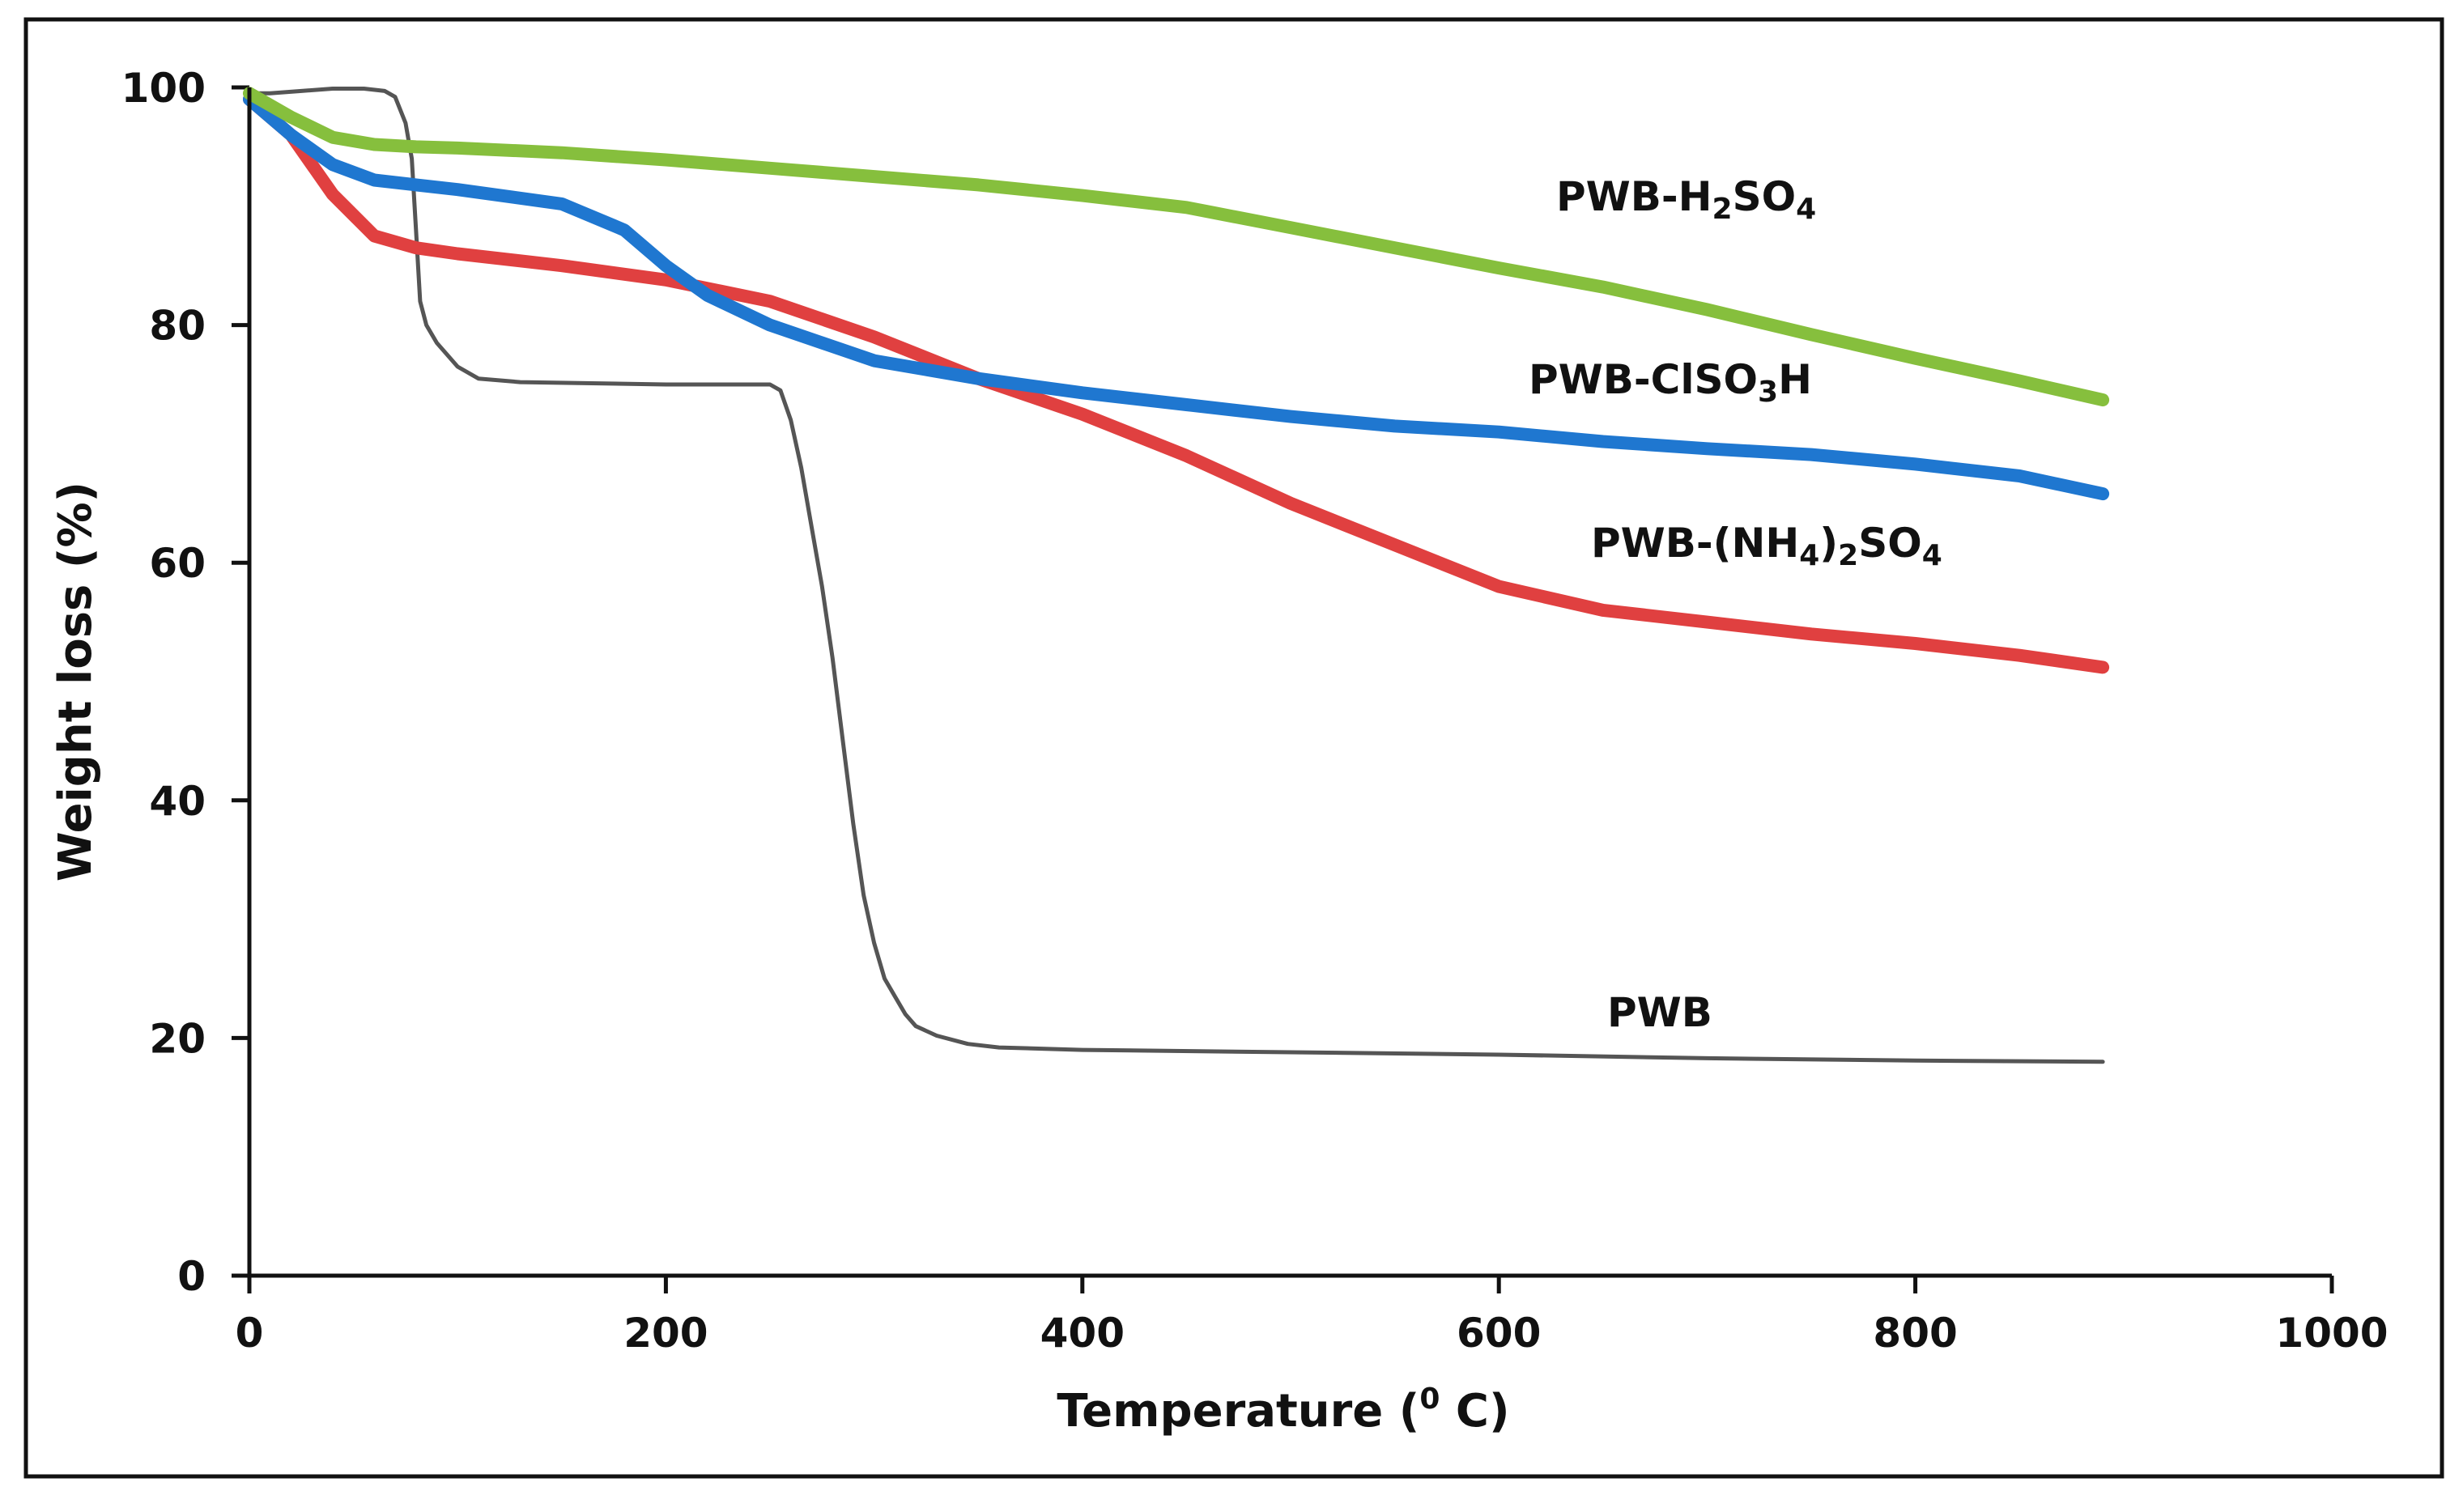 This screenshot has height=1512, width=2463. What do you see at coordinates (178, 326) in the screenshot?
I see `y-tick-label-80: 80` at bounding box center [178, 326].